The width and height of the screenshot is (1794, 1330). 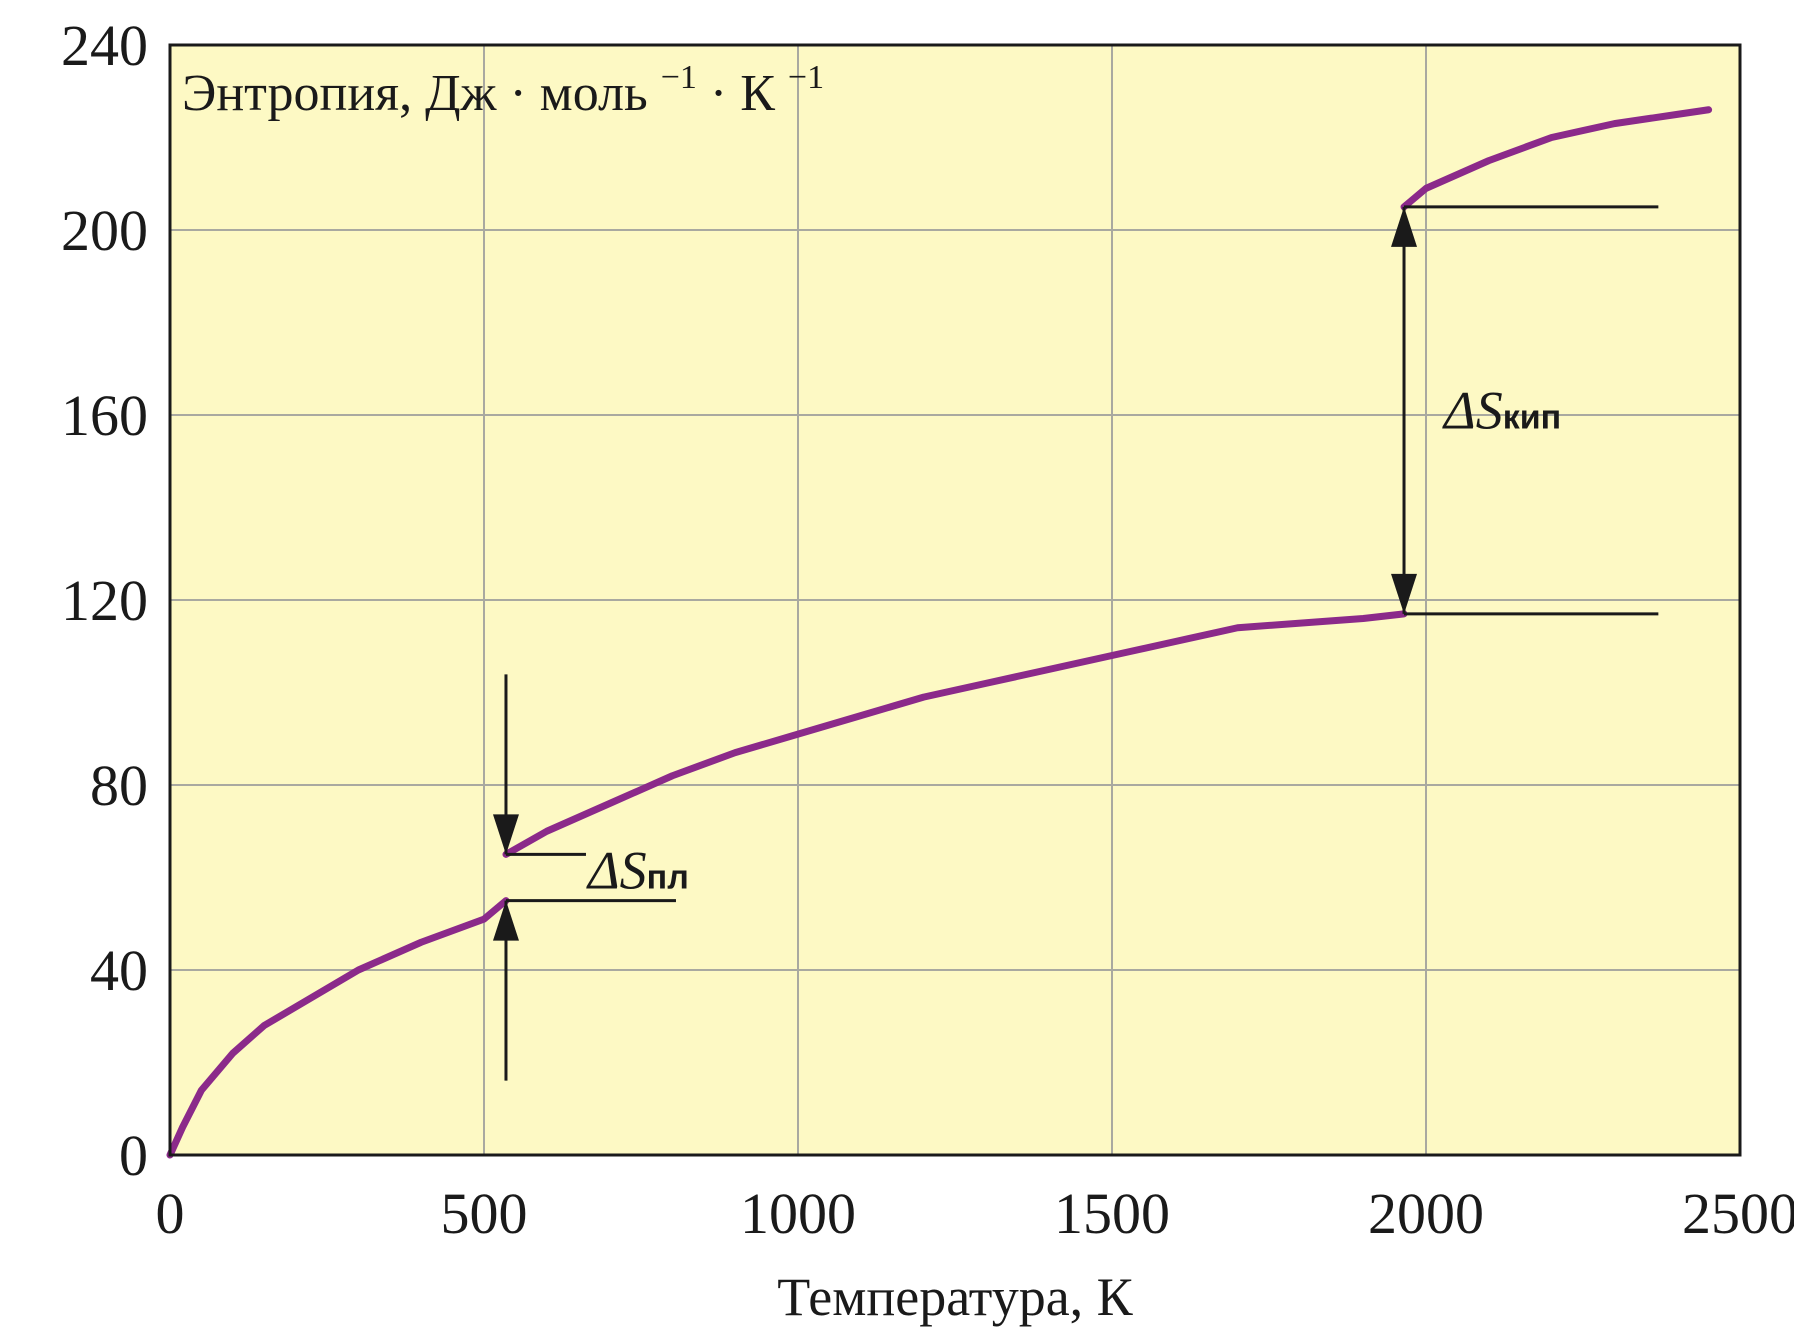 I want to click on y-axis-title-sup1: −1, so click(x=679, y=77).